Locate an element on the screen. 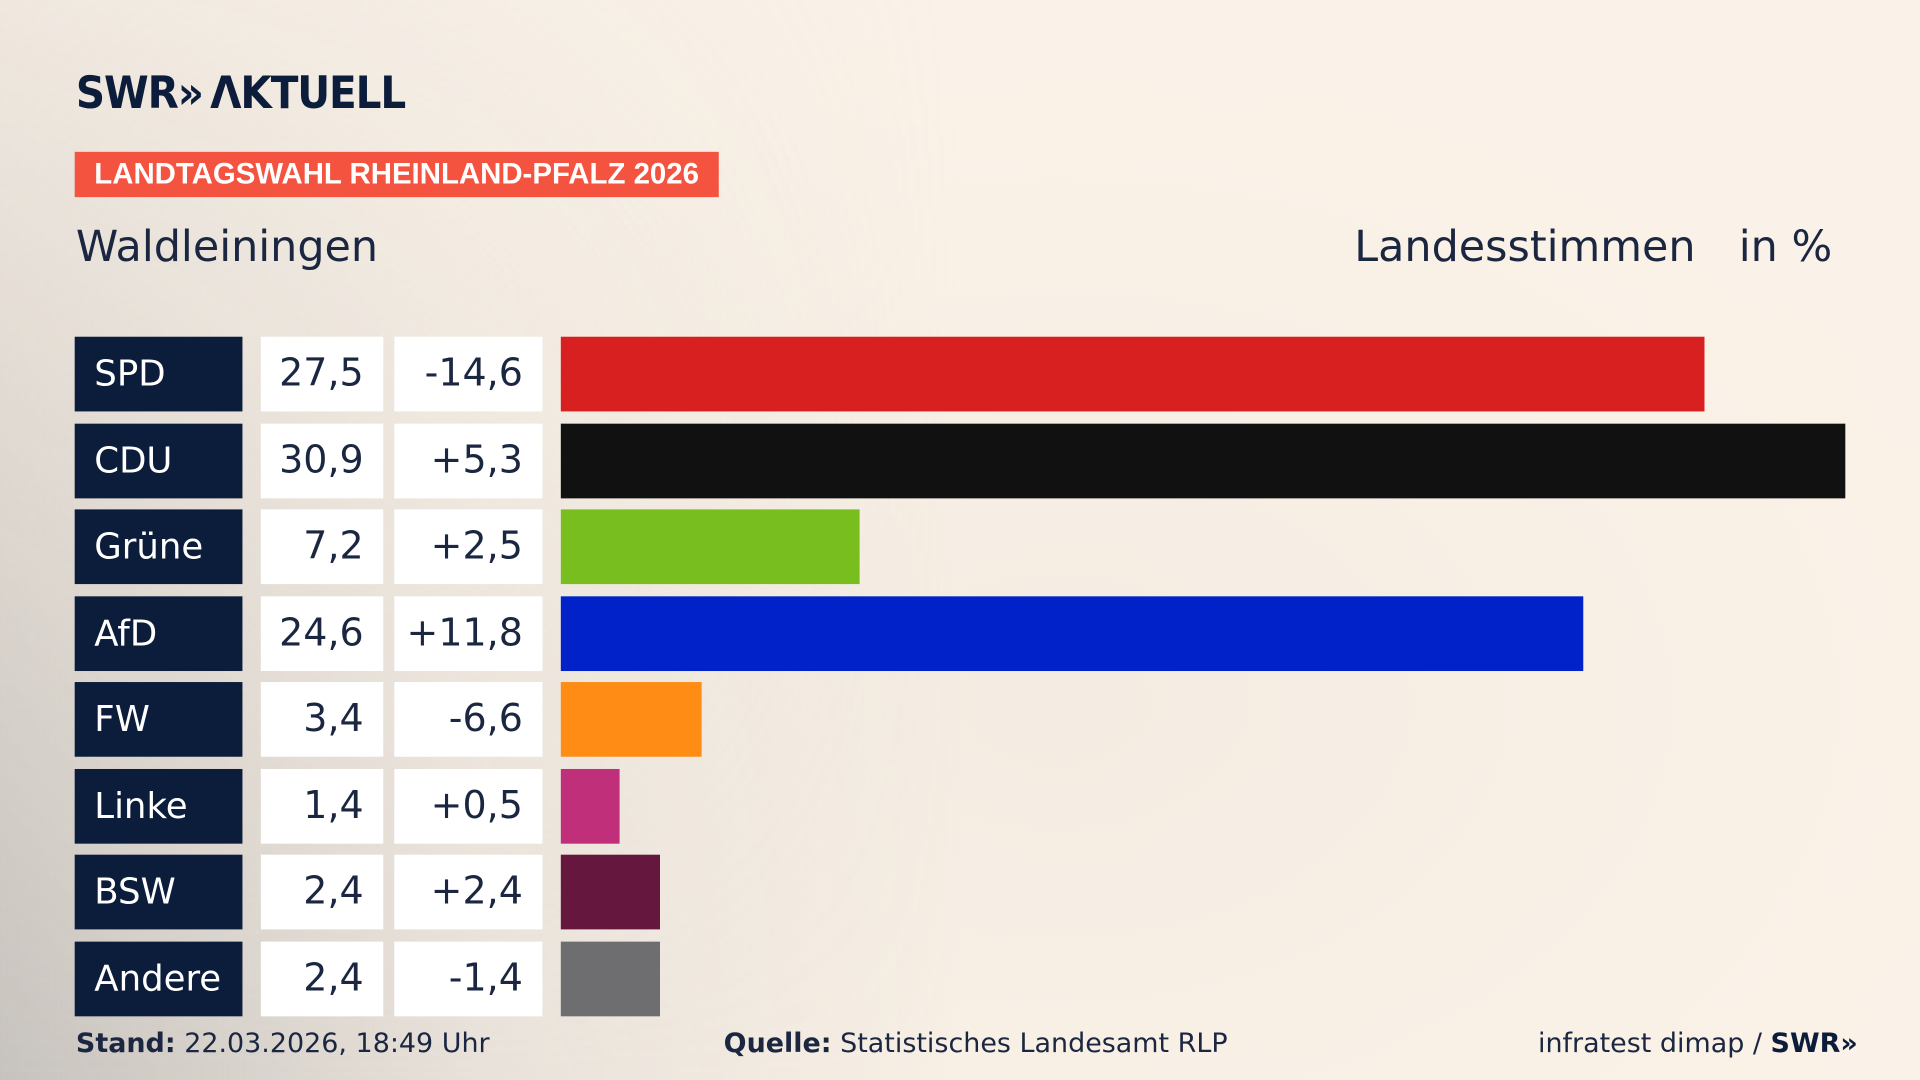 The width and height of the screenshot is (1920, 1080). party-label: Linke is located at coordinates (158, 806).